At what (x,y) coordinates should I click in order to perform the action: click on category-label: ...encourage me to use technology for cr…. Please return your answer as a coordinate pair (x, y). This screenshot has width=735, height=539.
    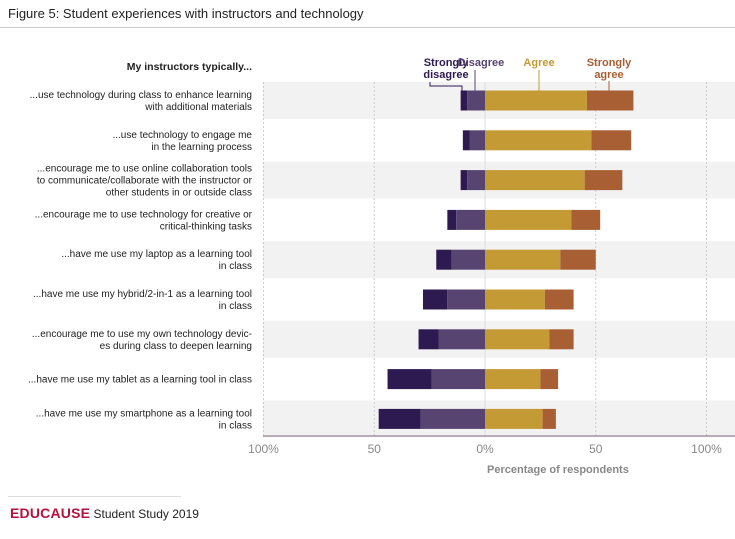
    Looking at the image, I should click on (144, 214).